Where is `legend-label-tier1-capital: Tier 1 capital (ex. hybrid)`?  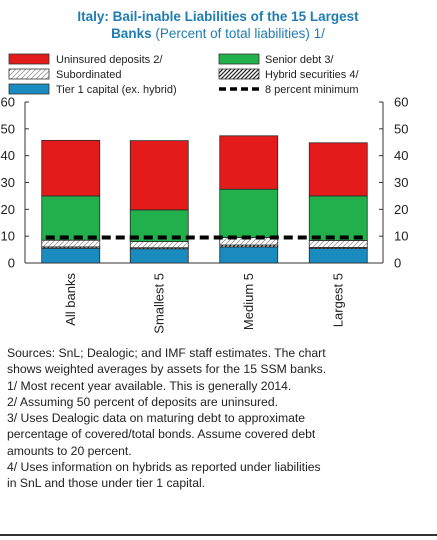 legend-label-tier1-capital: Tier 1 capital (ex. hybrid) is located at coordinates (116, 90).